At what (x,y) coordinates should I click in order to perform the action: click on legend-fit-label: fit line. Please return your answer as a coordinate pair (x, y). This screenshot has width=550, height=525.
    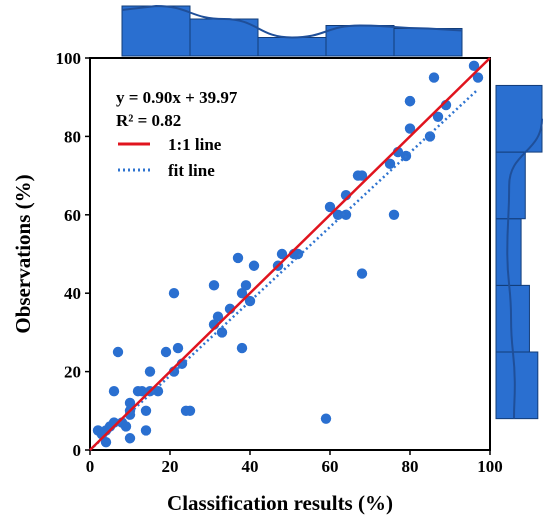
    Looking at the image, I should click on (191, 170).